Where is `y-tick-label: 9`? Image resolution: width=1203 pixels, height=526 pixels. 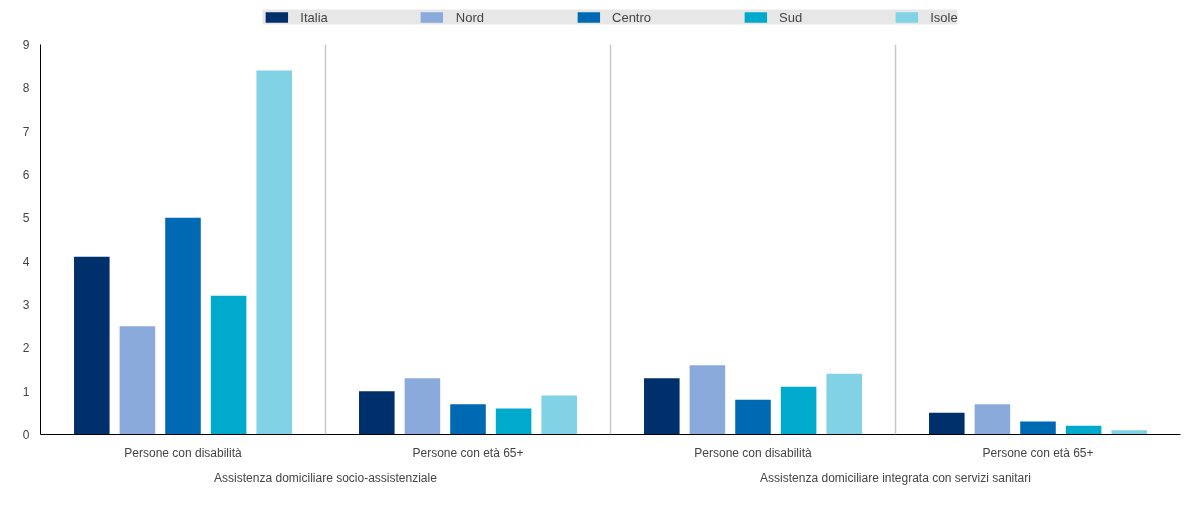 y-tick-label: 9 is located at coordinates (26, 45).